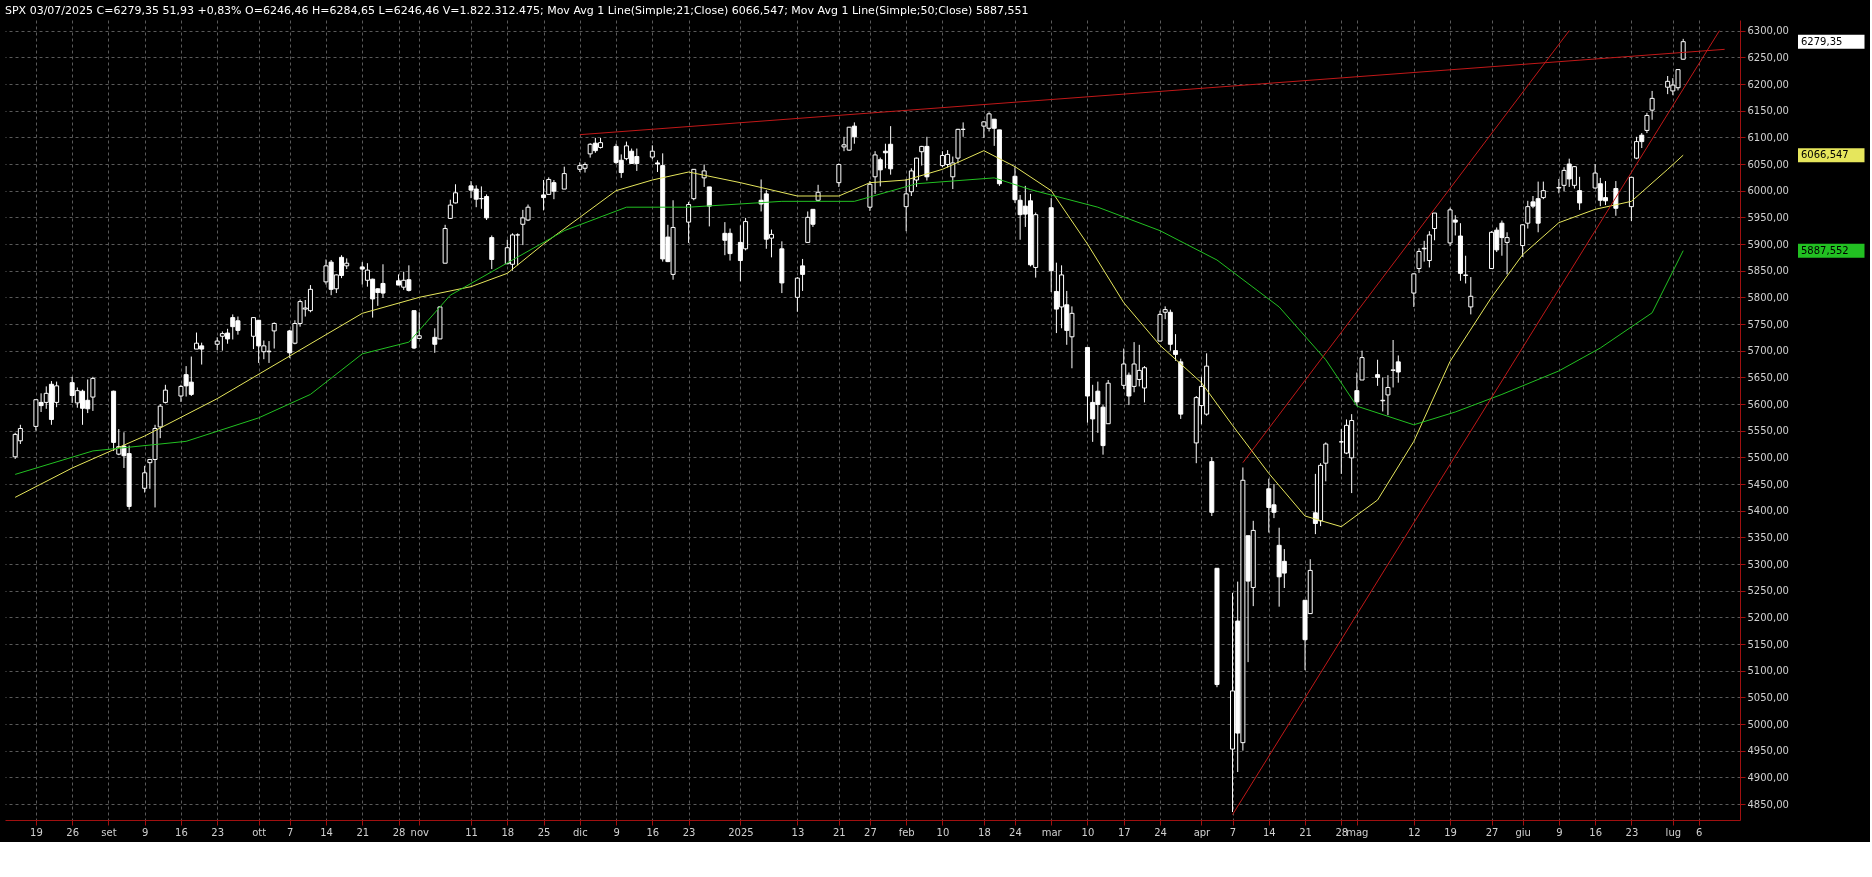  Describe the element at coordinates (1825, 155) in the screenshot. I see `text: 6066,547` at that location.